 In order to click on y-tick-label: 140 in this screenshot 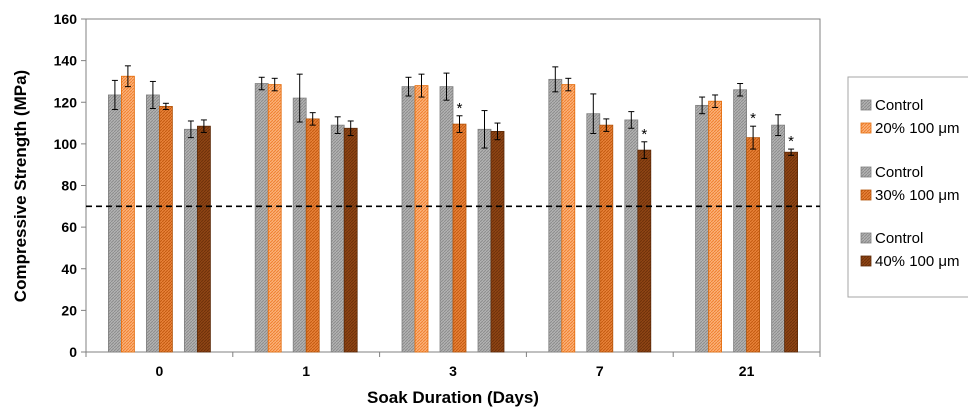, I will do `click(66, 61)`.